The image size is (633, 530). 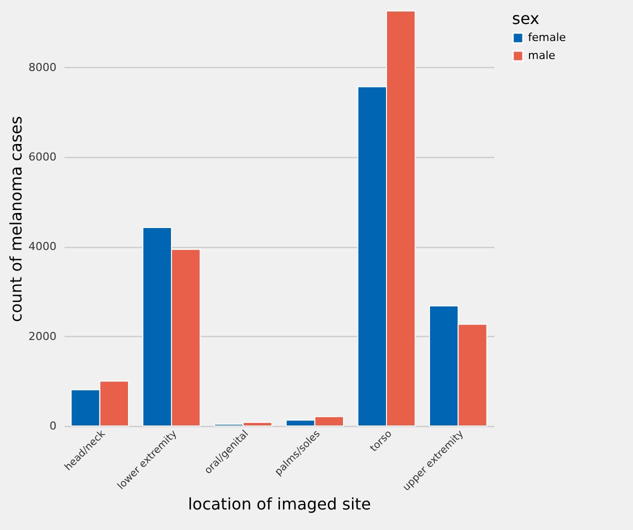 I want to click on y-tick-label: 0, so click(x=53, y=426).